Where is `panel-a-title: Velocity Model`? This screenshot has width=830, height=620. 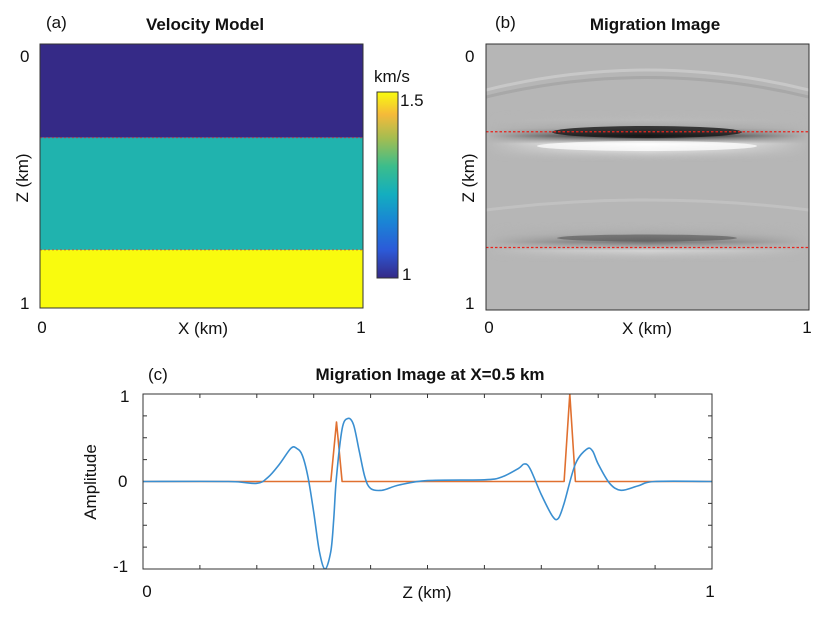 panel-a-title: Velocity Model is located at coordinates (205, 24).